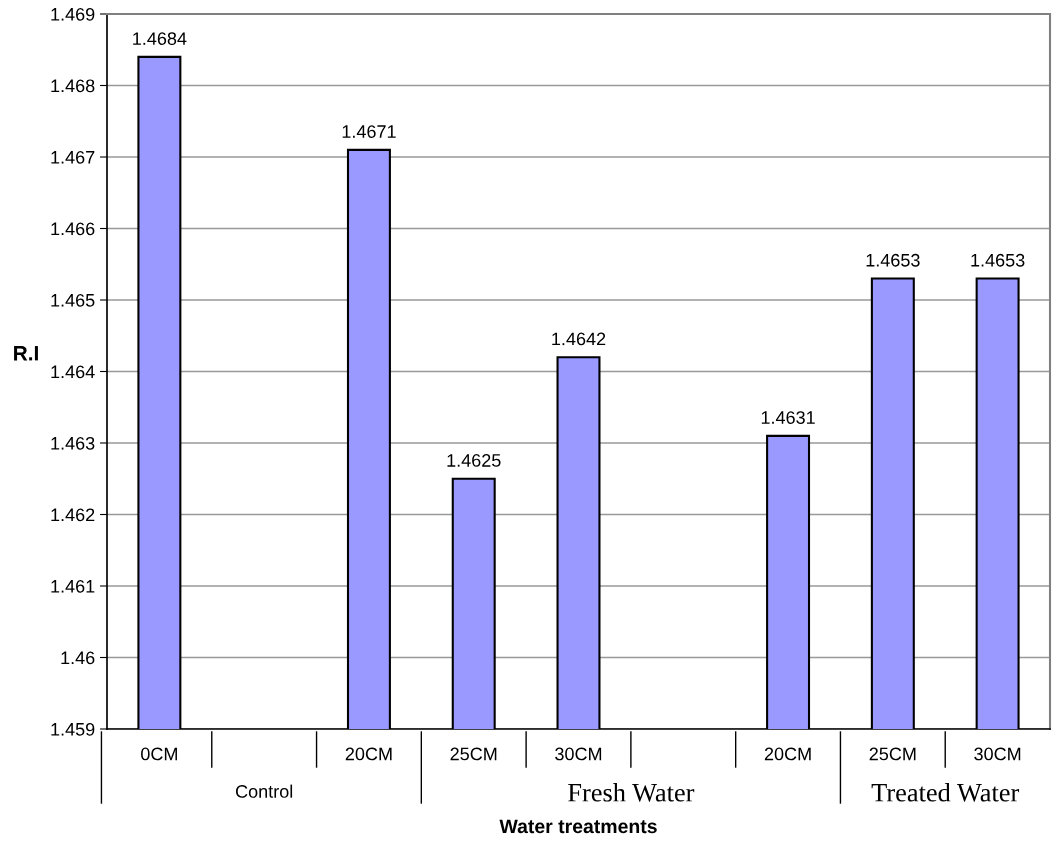 This screenshot has width=1058, height=846. What do you see at coordinates (78, 658) in the screenshot?
I see `y-tick-label: 1.46` at bounding box center [78, 658].